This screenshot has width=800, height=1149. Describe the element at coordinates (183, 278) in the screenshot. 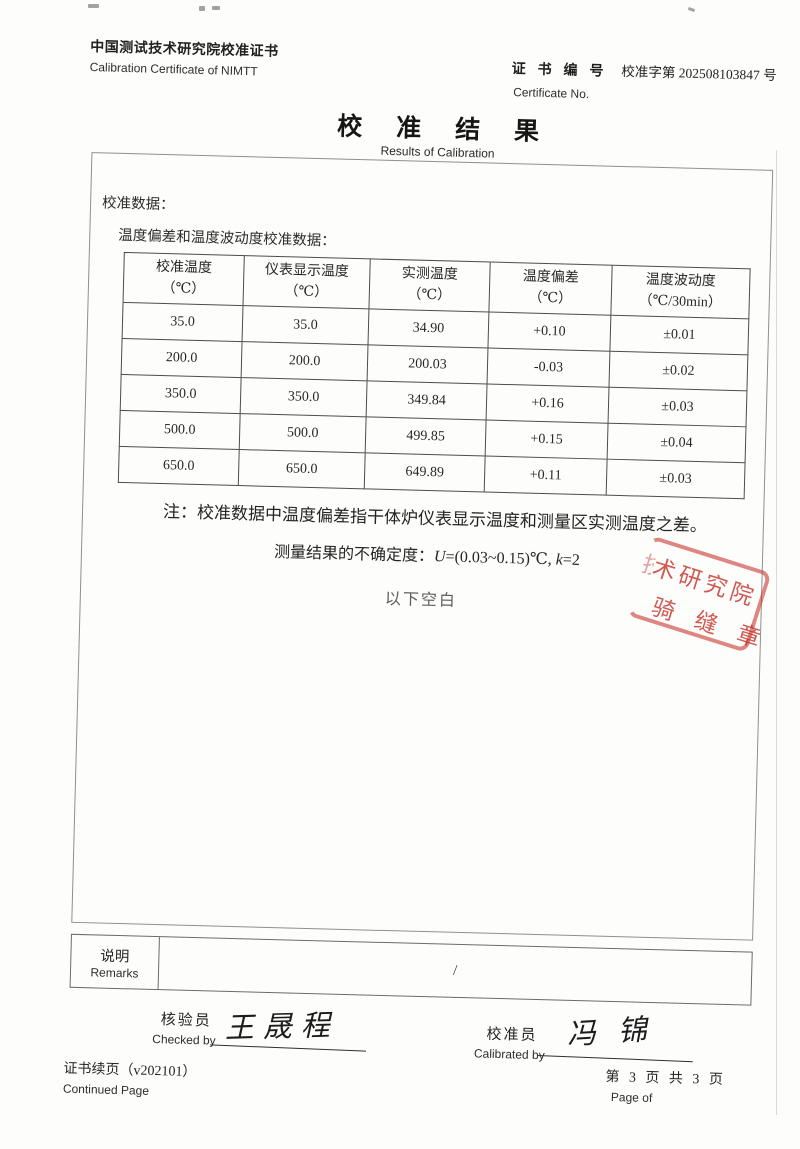

I see `column-header: 校准温度（℃）` at that location.